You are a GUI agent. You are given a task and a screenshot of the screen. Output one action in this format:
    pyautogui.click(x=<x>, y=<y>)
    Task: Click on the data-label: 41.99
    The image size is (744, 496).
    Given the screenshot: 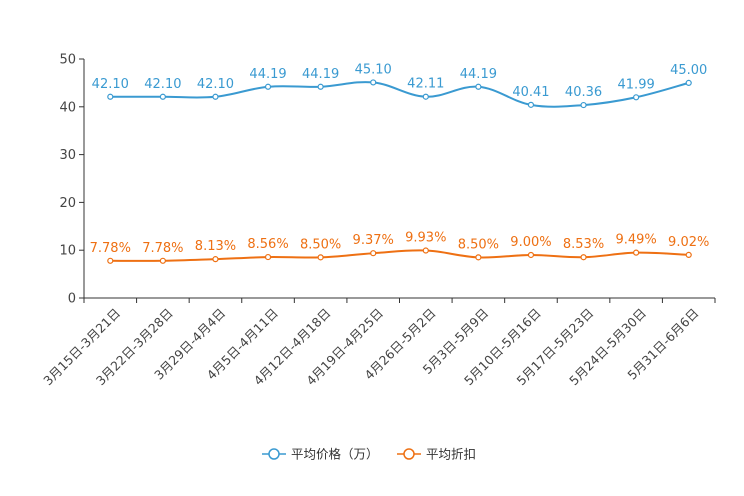 What is the action you would take?
    pyautogui.click(x=636, y=84)
    